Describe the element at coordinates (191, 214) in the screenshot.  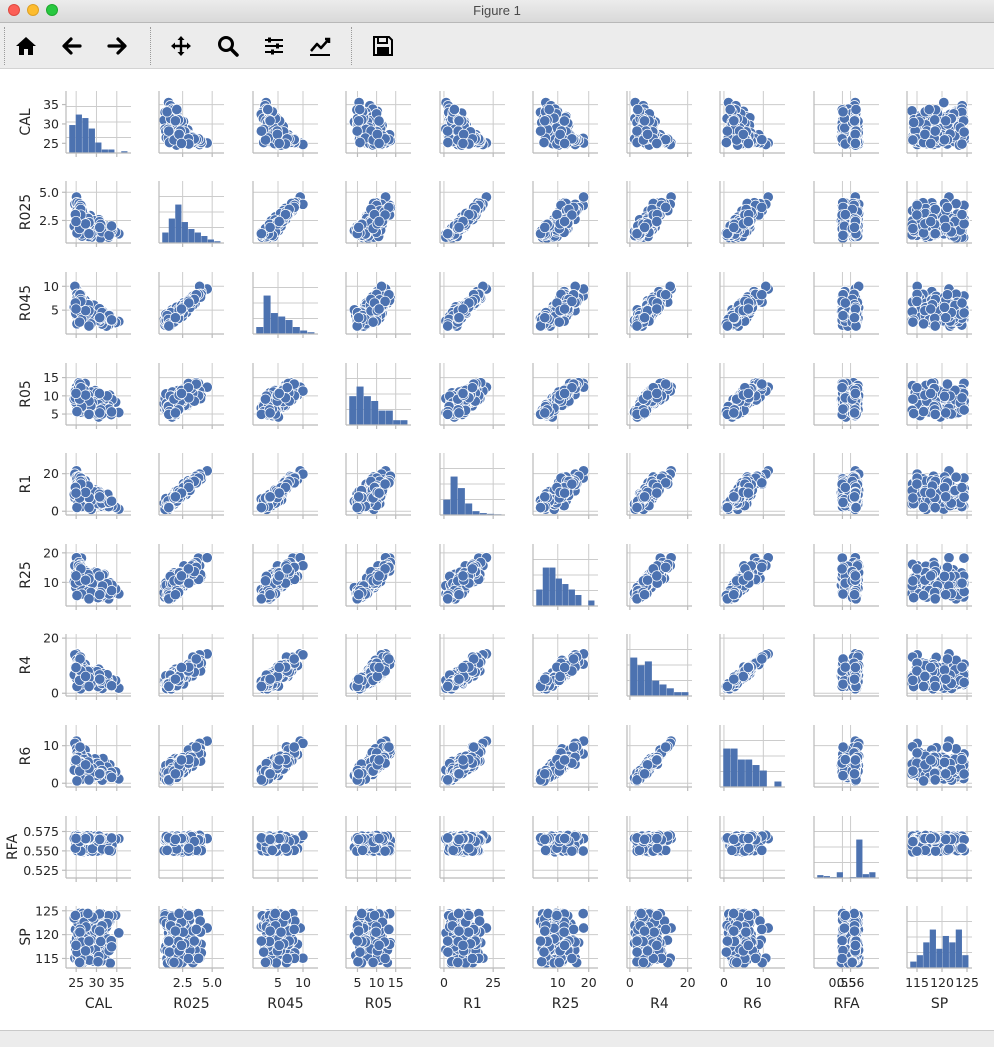
I see `subplot-R025-vs-R025` at that location.